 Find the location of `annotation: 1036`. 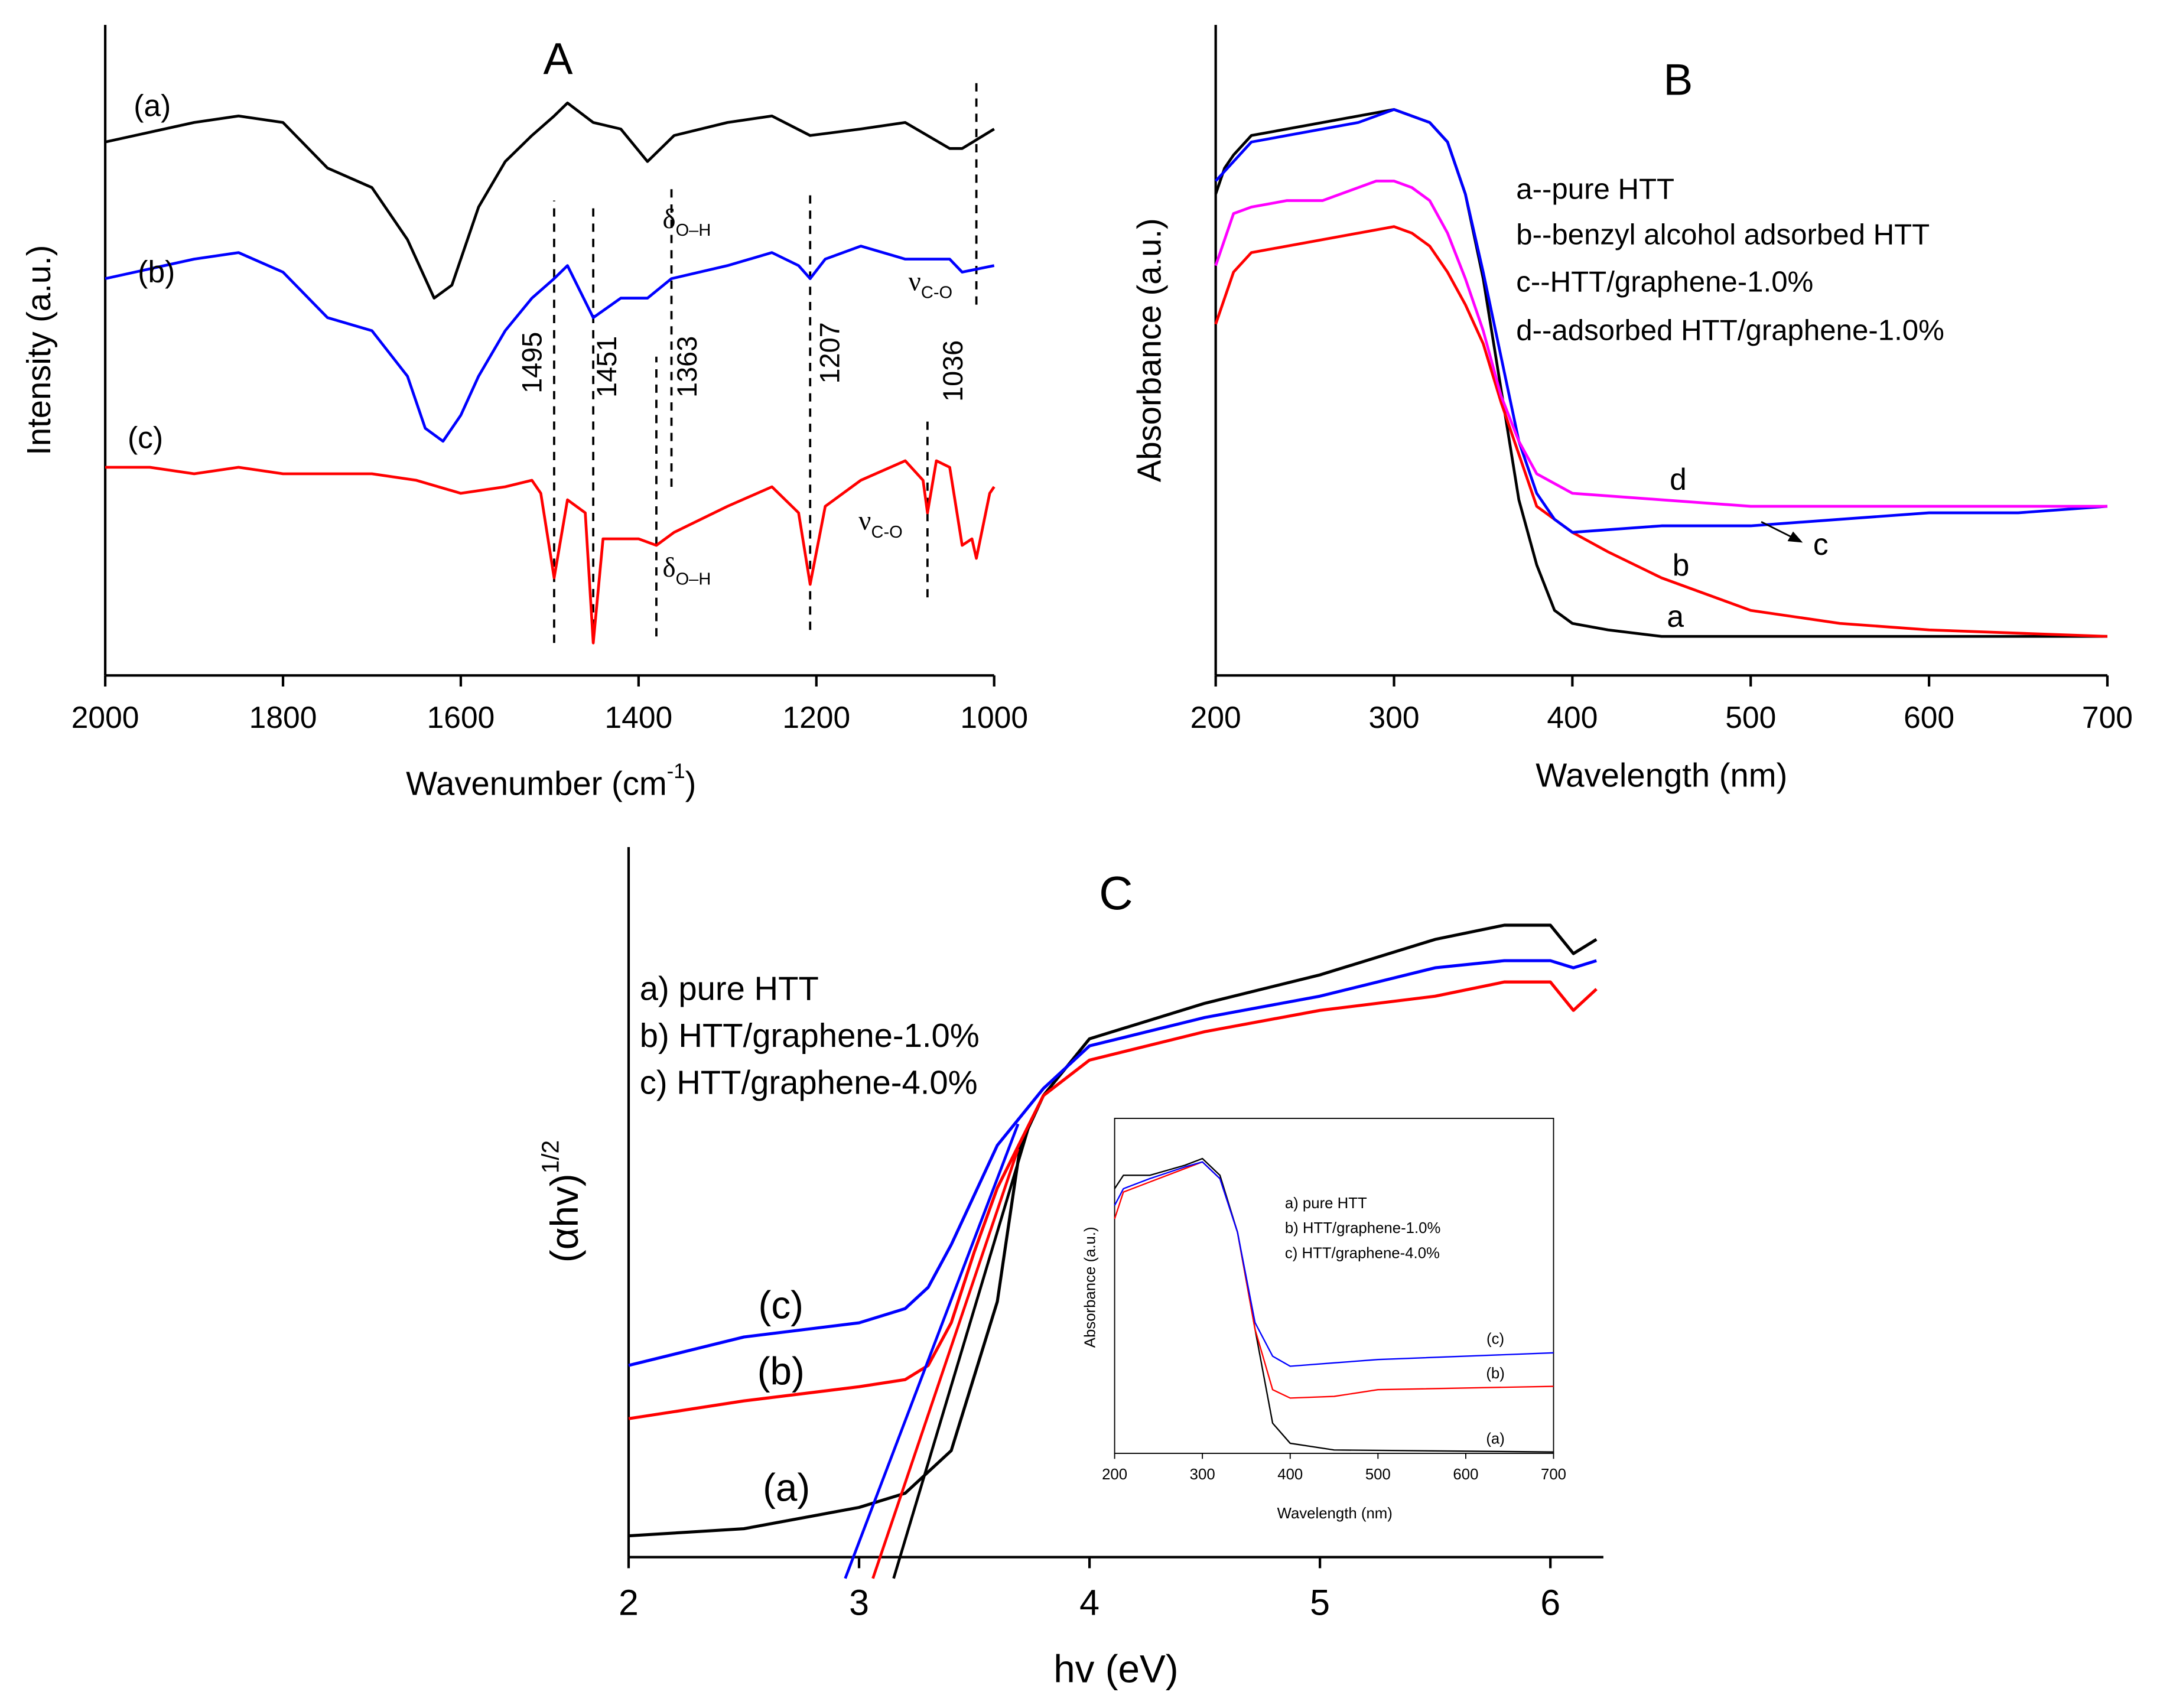

annotation: 1036 is located at coordinates (953, 371).